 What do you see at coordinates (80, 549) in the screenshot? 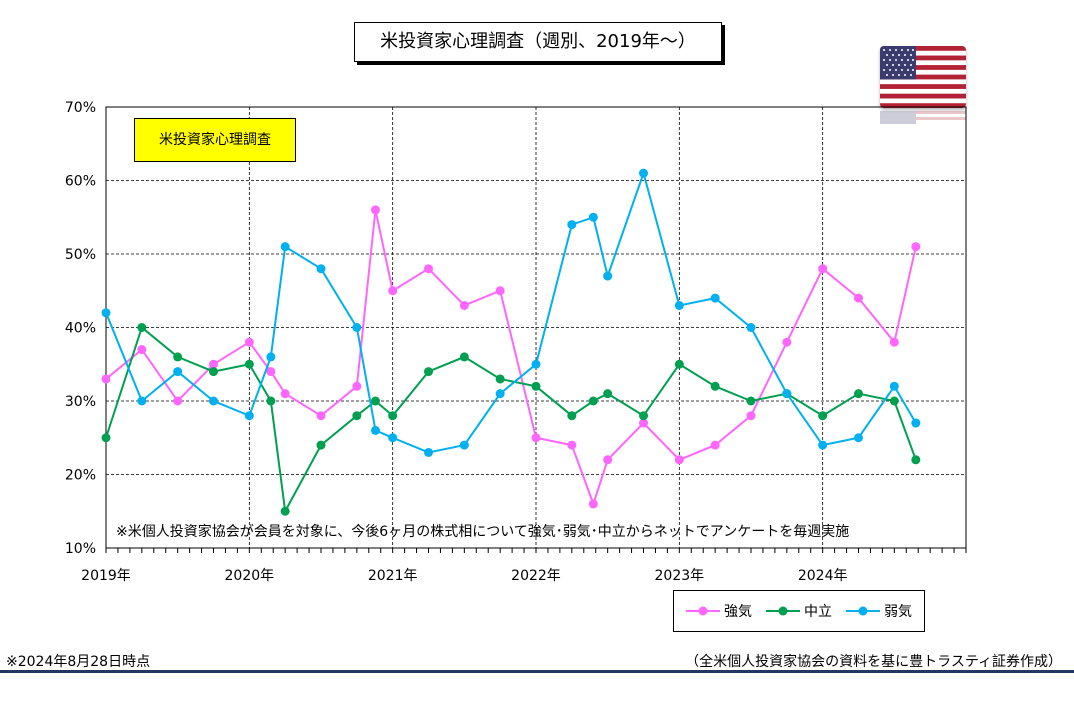
I see `y-tick-label: 10%` at bounding box center [80, 549].